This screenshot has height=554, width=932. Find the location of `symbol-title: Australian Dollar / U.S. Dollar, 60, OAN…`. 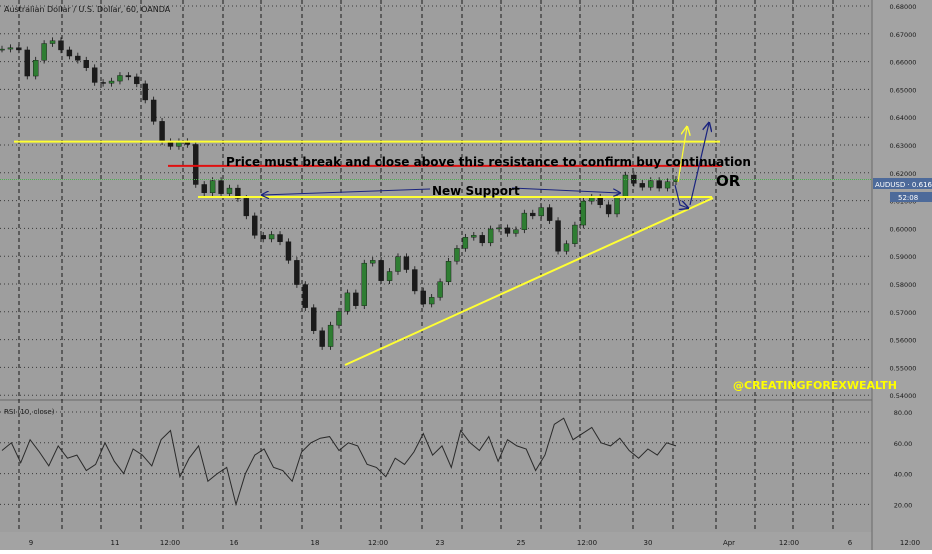

symbol-title: Australian Dollar / U.S. Dollar, 60, OAN… is located at coordinates (87, 9).